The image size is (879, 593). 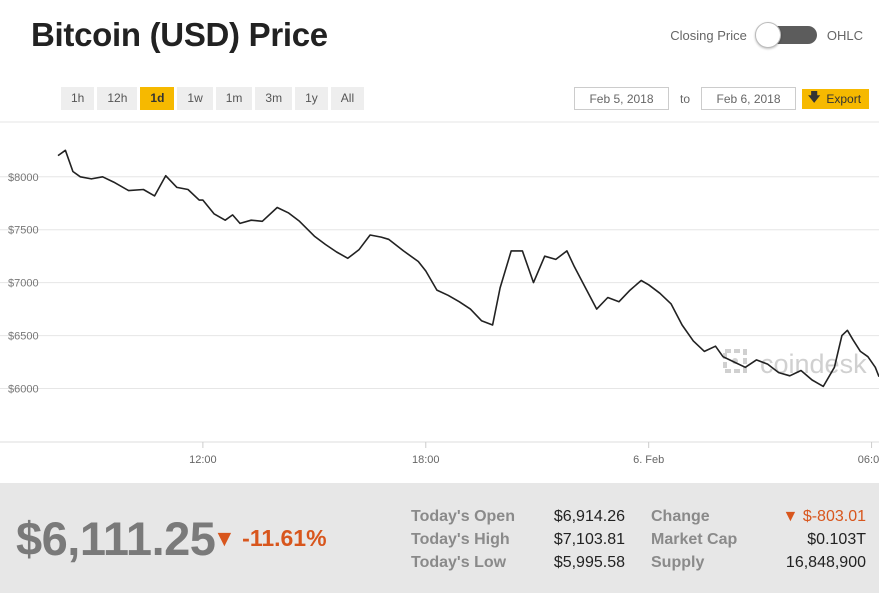 What do you see at coordinates (749, 98) in the screenshot?
I see `to-date-input` at bounding box center [749, 98].